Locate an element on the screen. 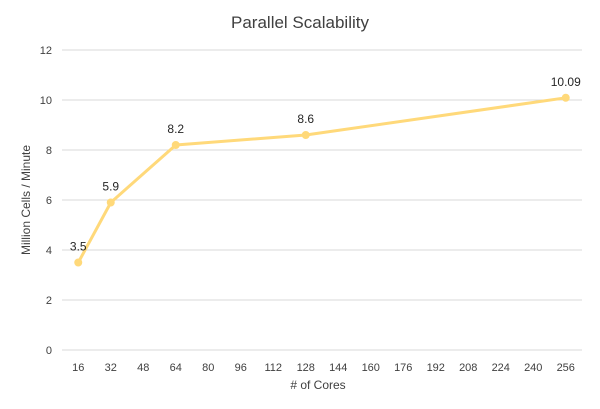  x-tick-label: 16 is located at coordinates (78, 368).